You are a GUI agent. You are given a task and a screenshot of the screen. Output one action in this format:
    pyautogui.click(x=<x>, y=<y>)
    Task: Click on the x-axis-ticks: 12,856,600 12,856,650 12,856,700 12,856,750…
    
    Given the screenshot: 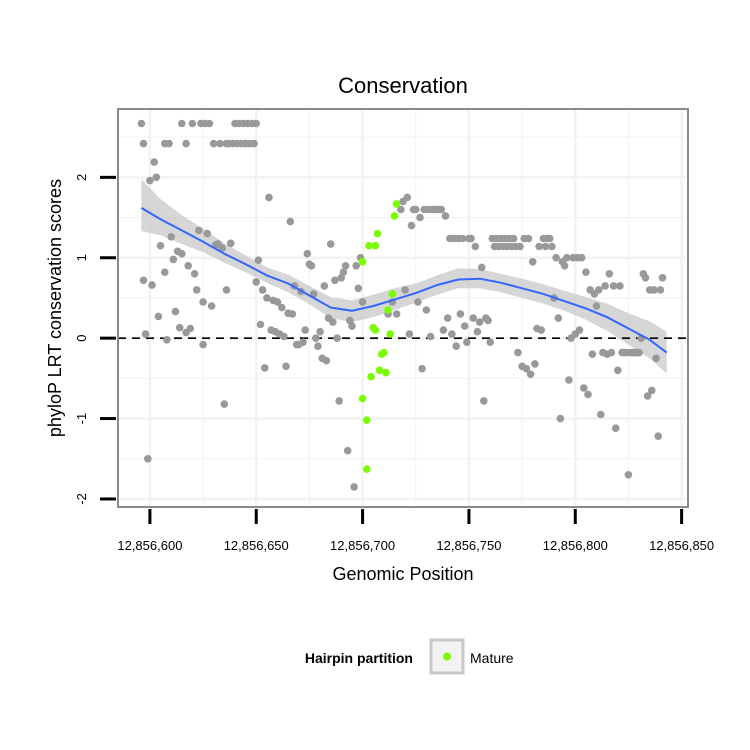 What is the action you would take?
    pyautogui.click(x=415, y=531)
    